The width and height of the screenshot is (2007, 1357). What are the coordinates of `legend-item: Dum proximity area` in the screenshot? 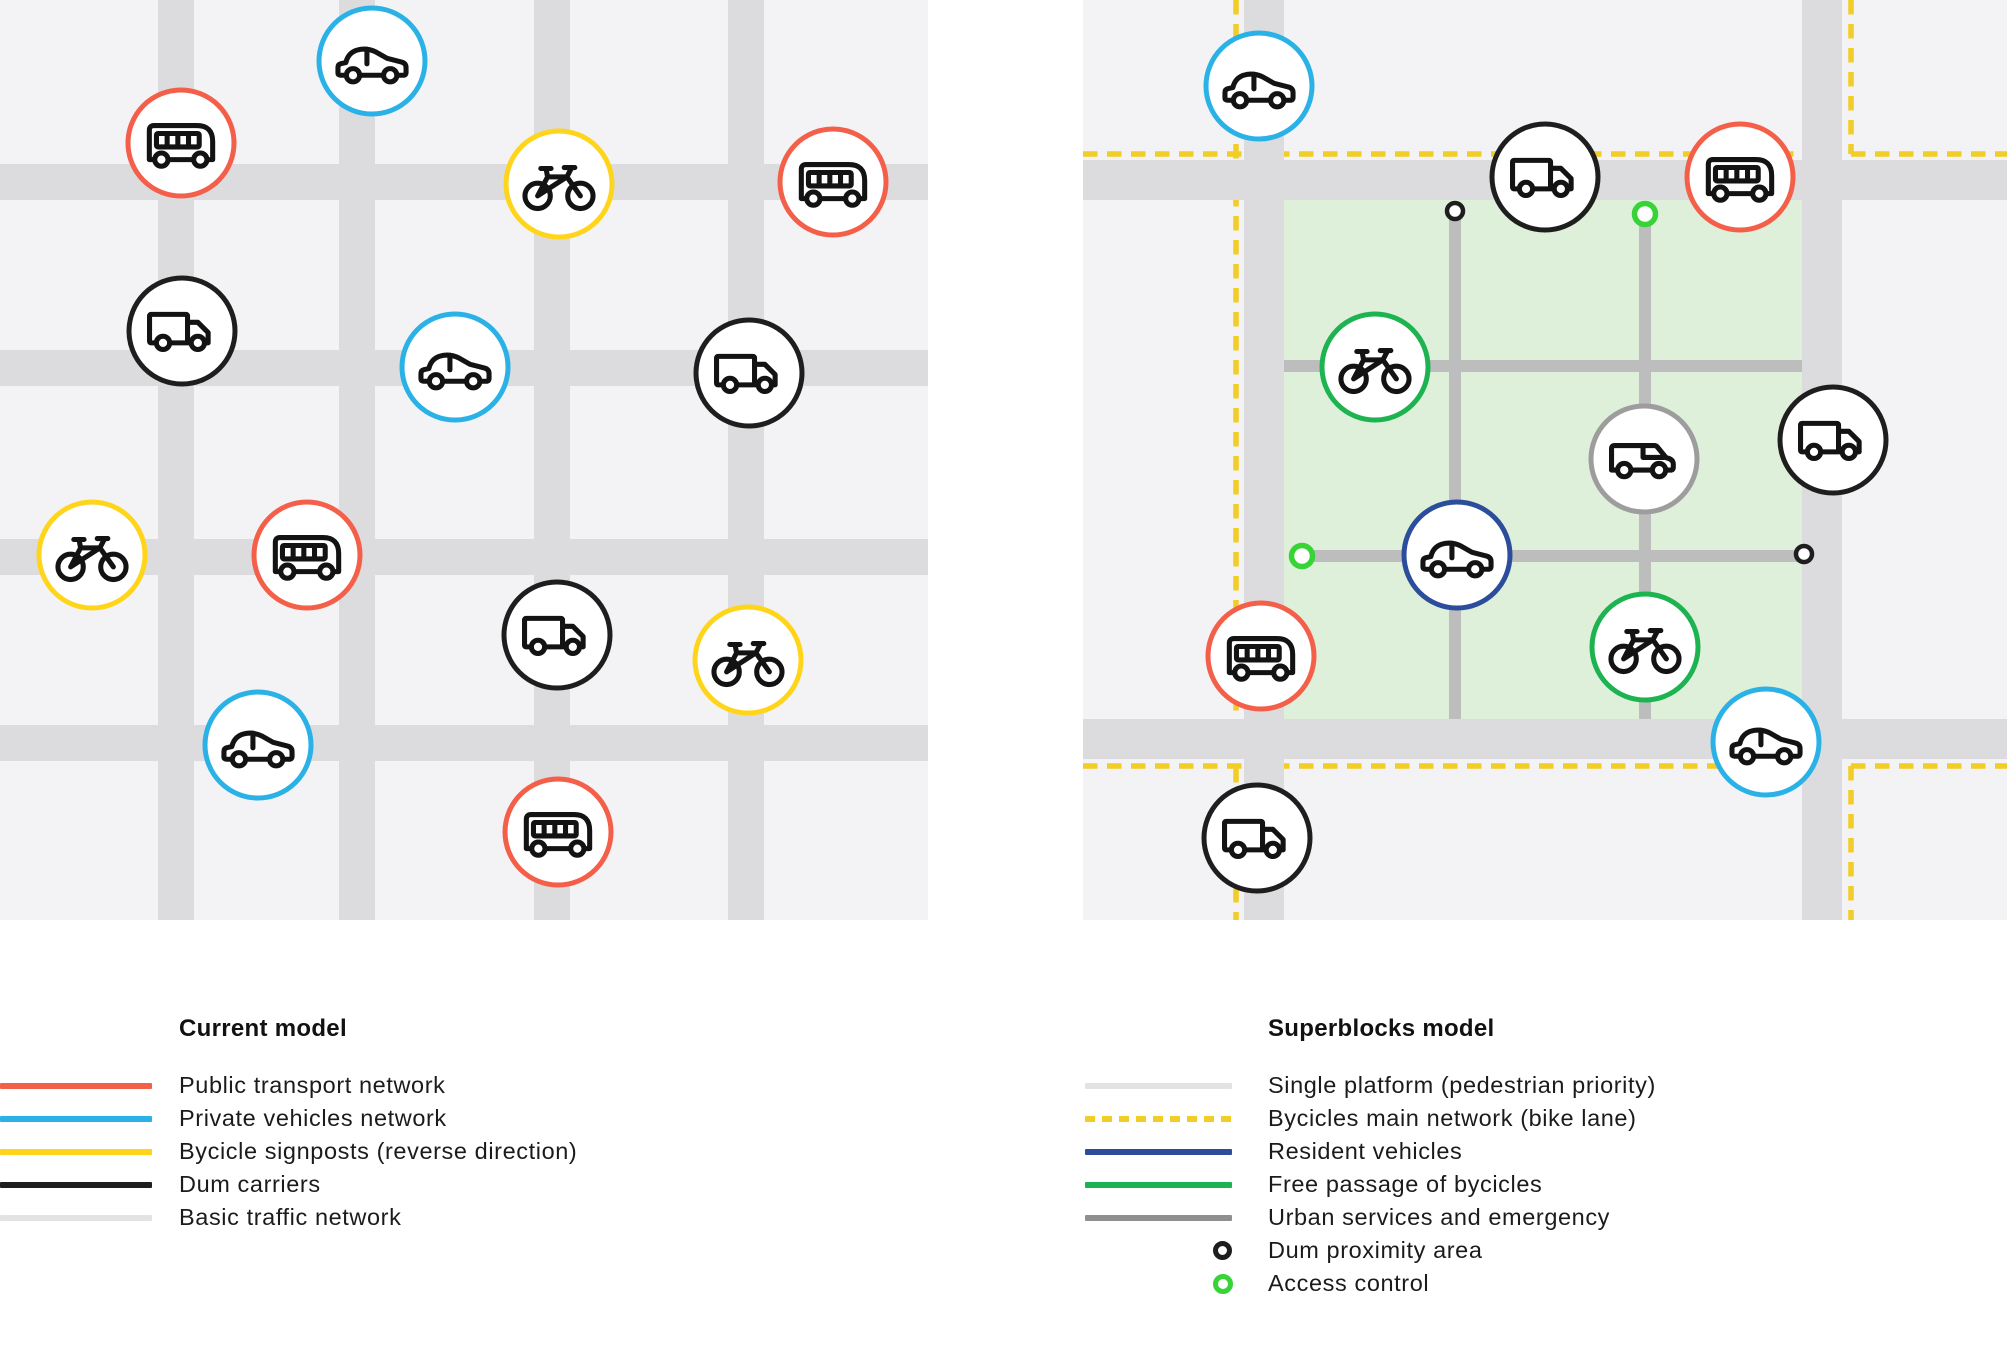 It's located at (1543, 1250).